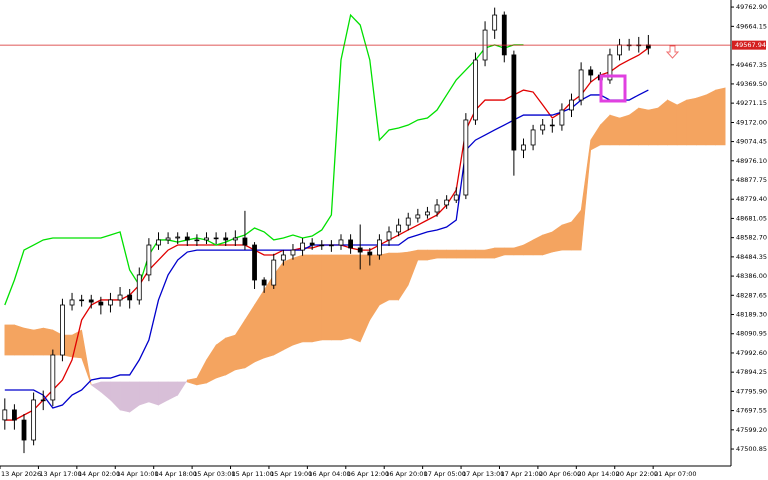 The width and height of the screenshot is (768, 480). Describe the element at coordinates (521, 474) in the screenshot. I see `x-tick-label: 17 Apr 21:00` at that location.